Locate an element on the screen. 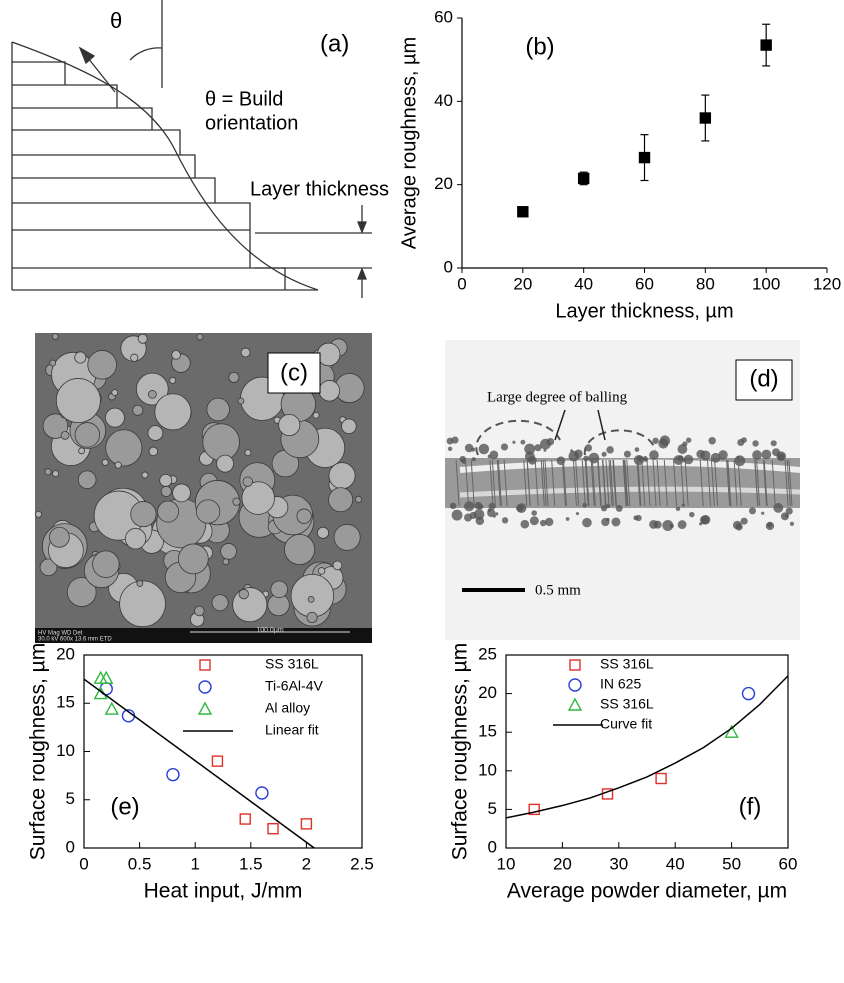  x-axis-label: Heat input, J/mm is located at coordinates (223, 891).